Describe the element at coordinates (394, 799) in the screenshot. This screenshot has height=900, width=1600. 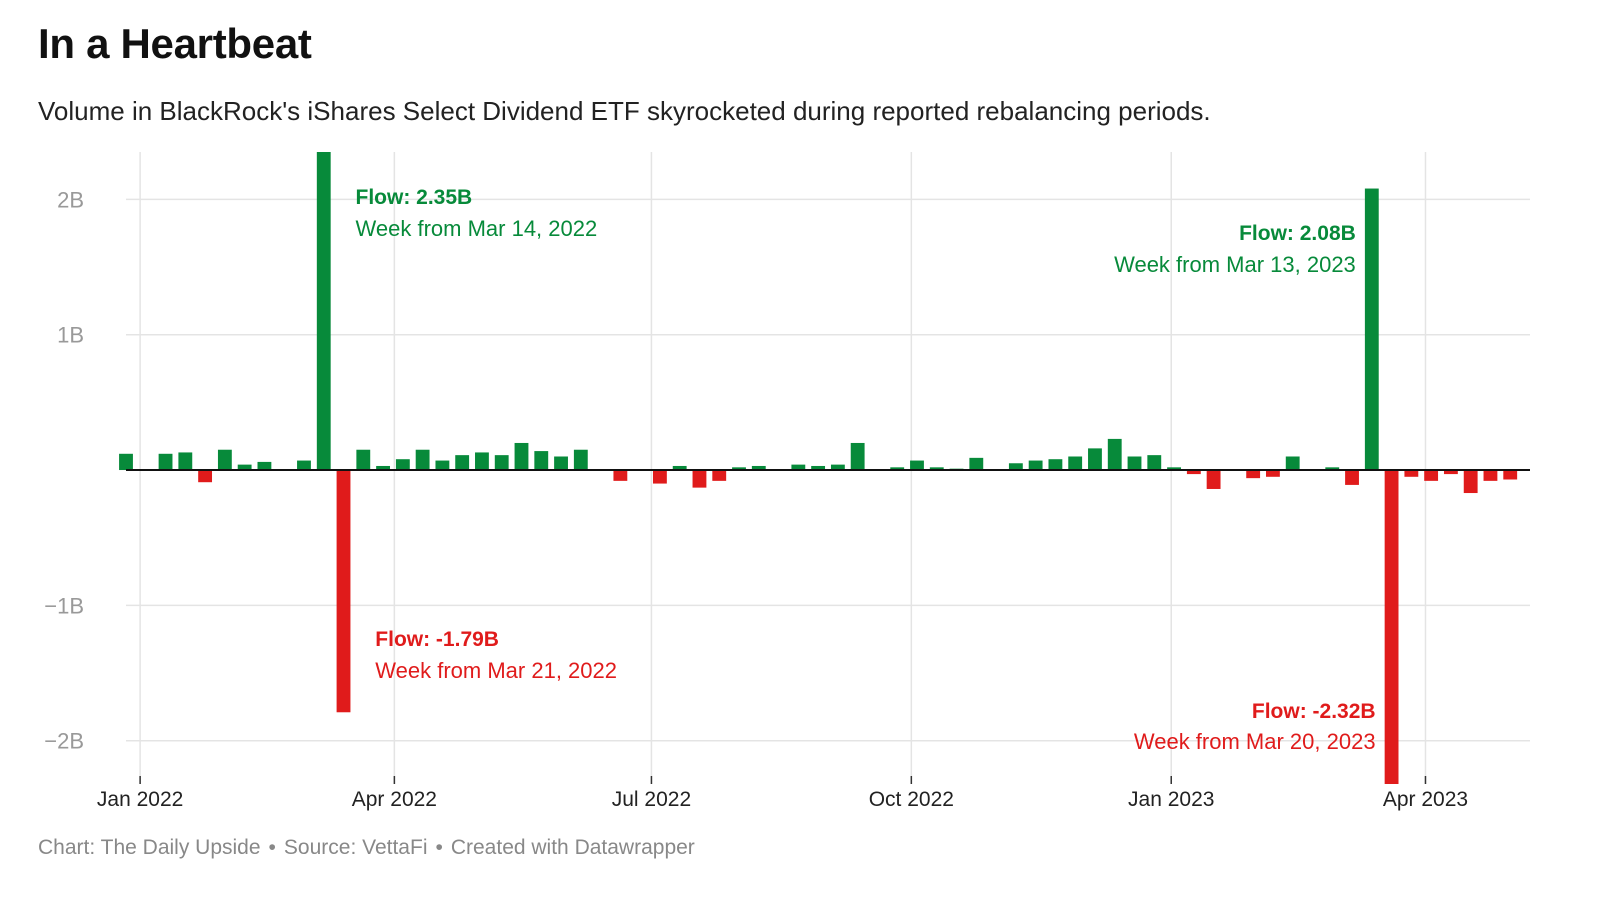
I see `x-tick-label: Apr 2022` at that location.